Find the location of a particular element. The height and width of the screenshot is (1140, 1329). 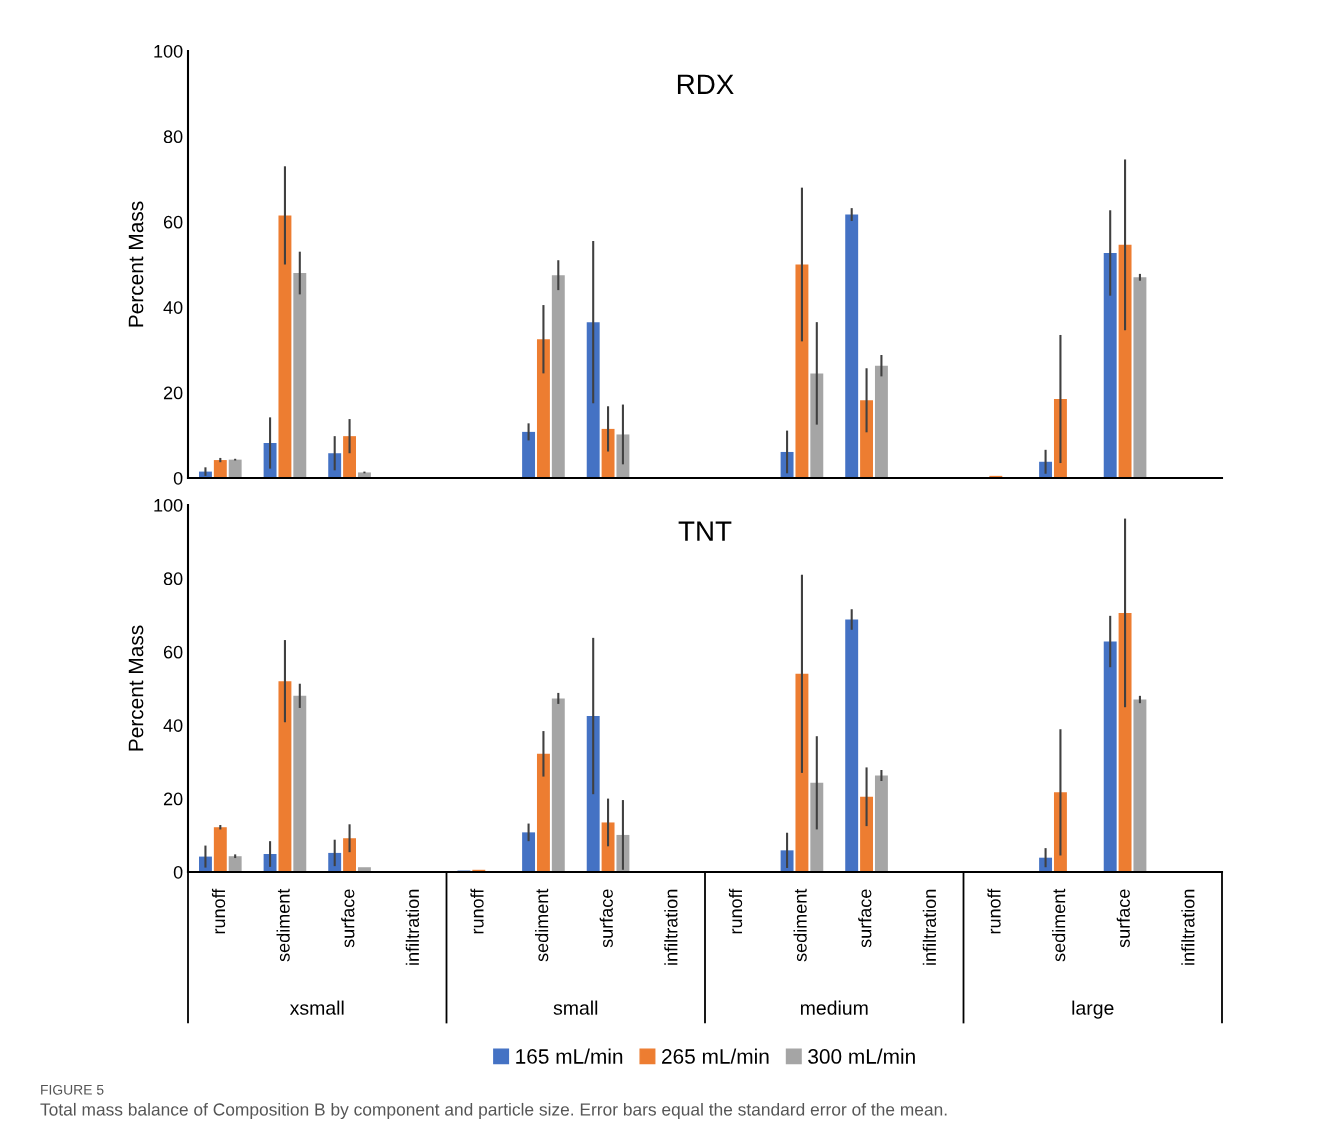

text: Total mass balance of Composition B by component and particle size. Error bars equal the standard error of the mean. is located at coordinates (493, 1111).